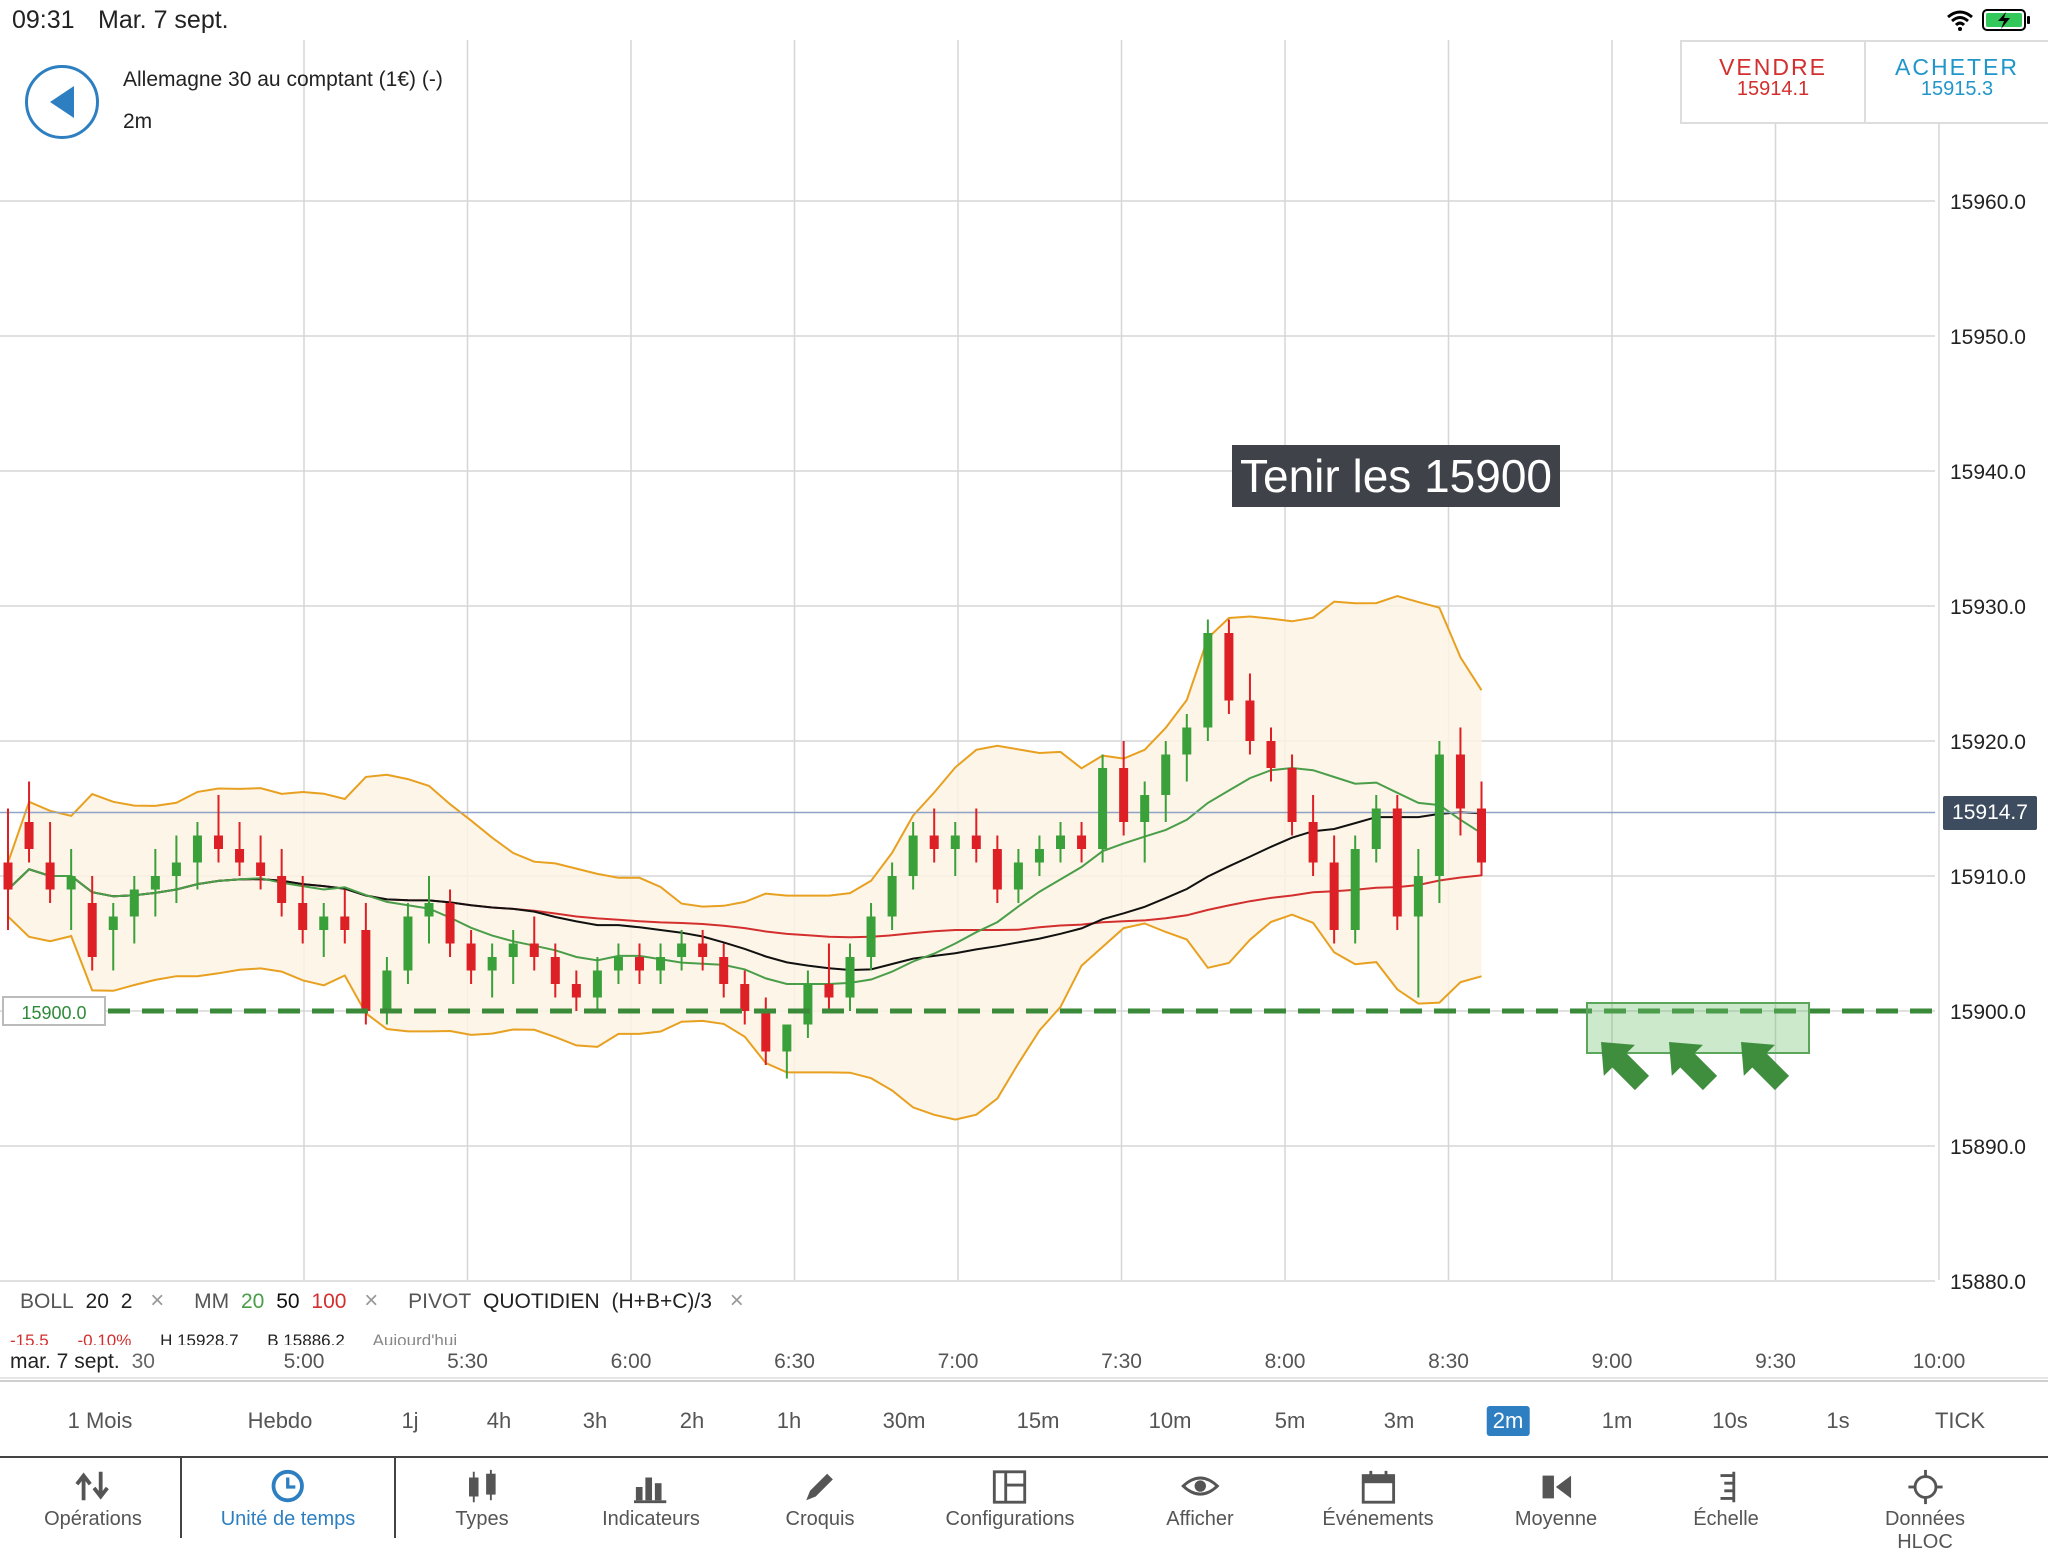  I want to click on toolbar-label: Types, so click(482, 1519).